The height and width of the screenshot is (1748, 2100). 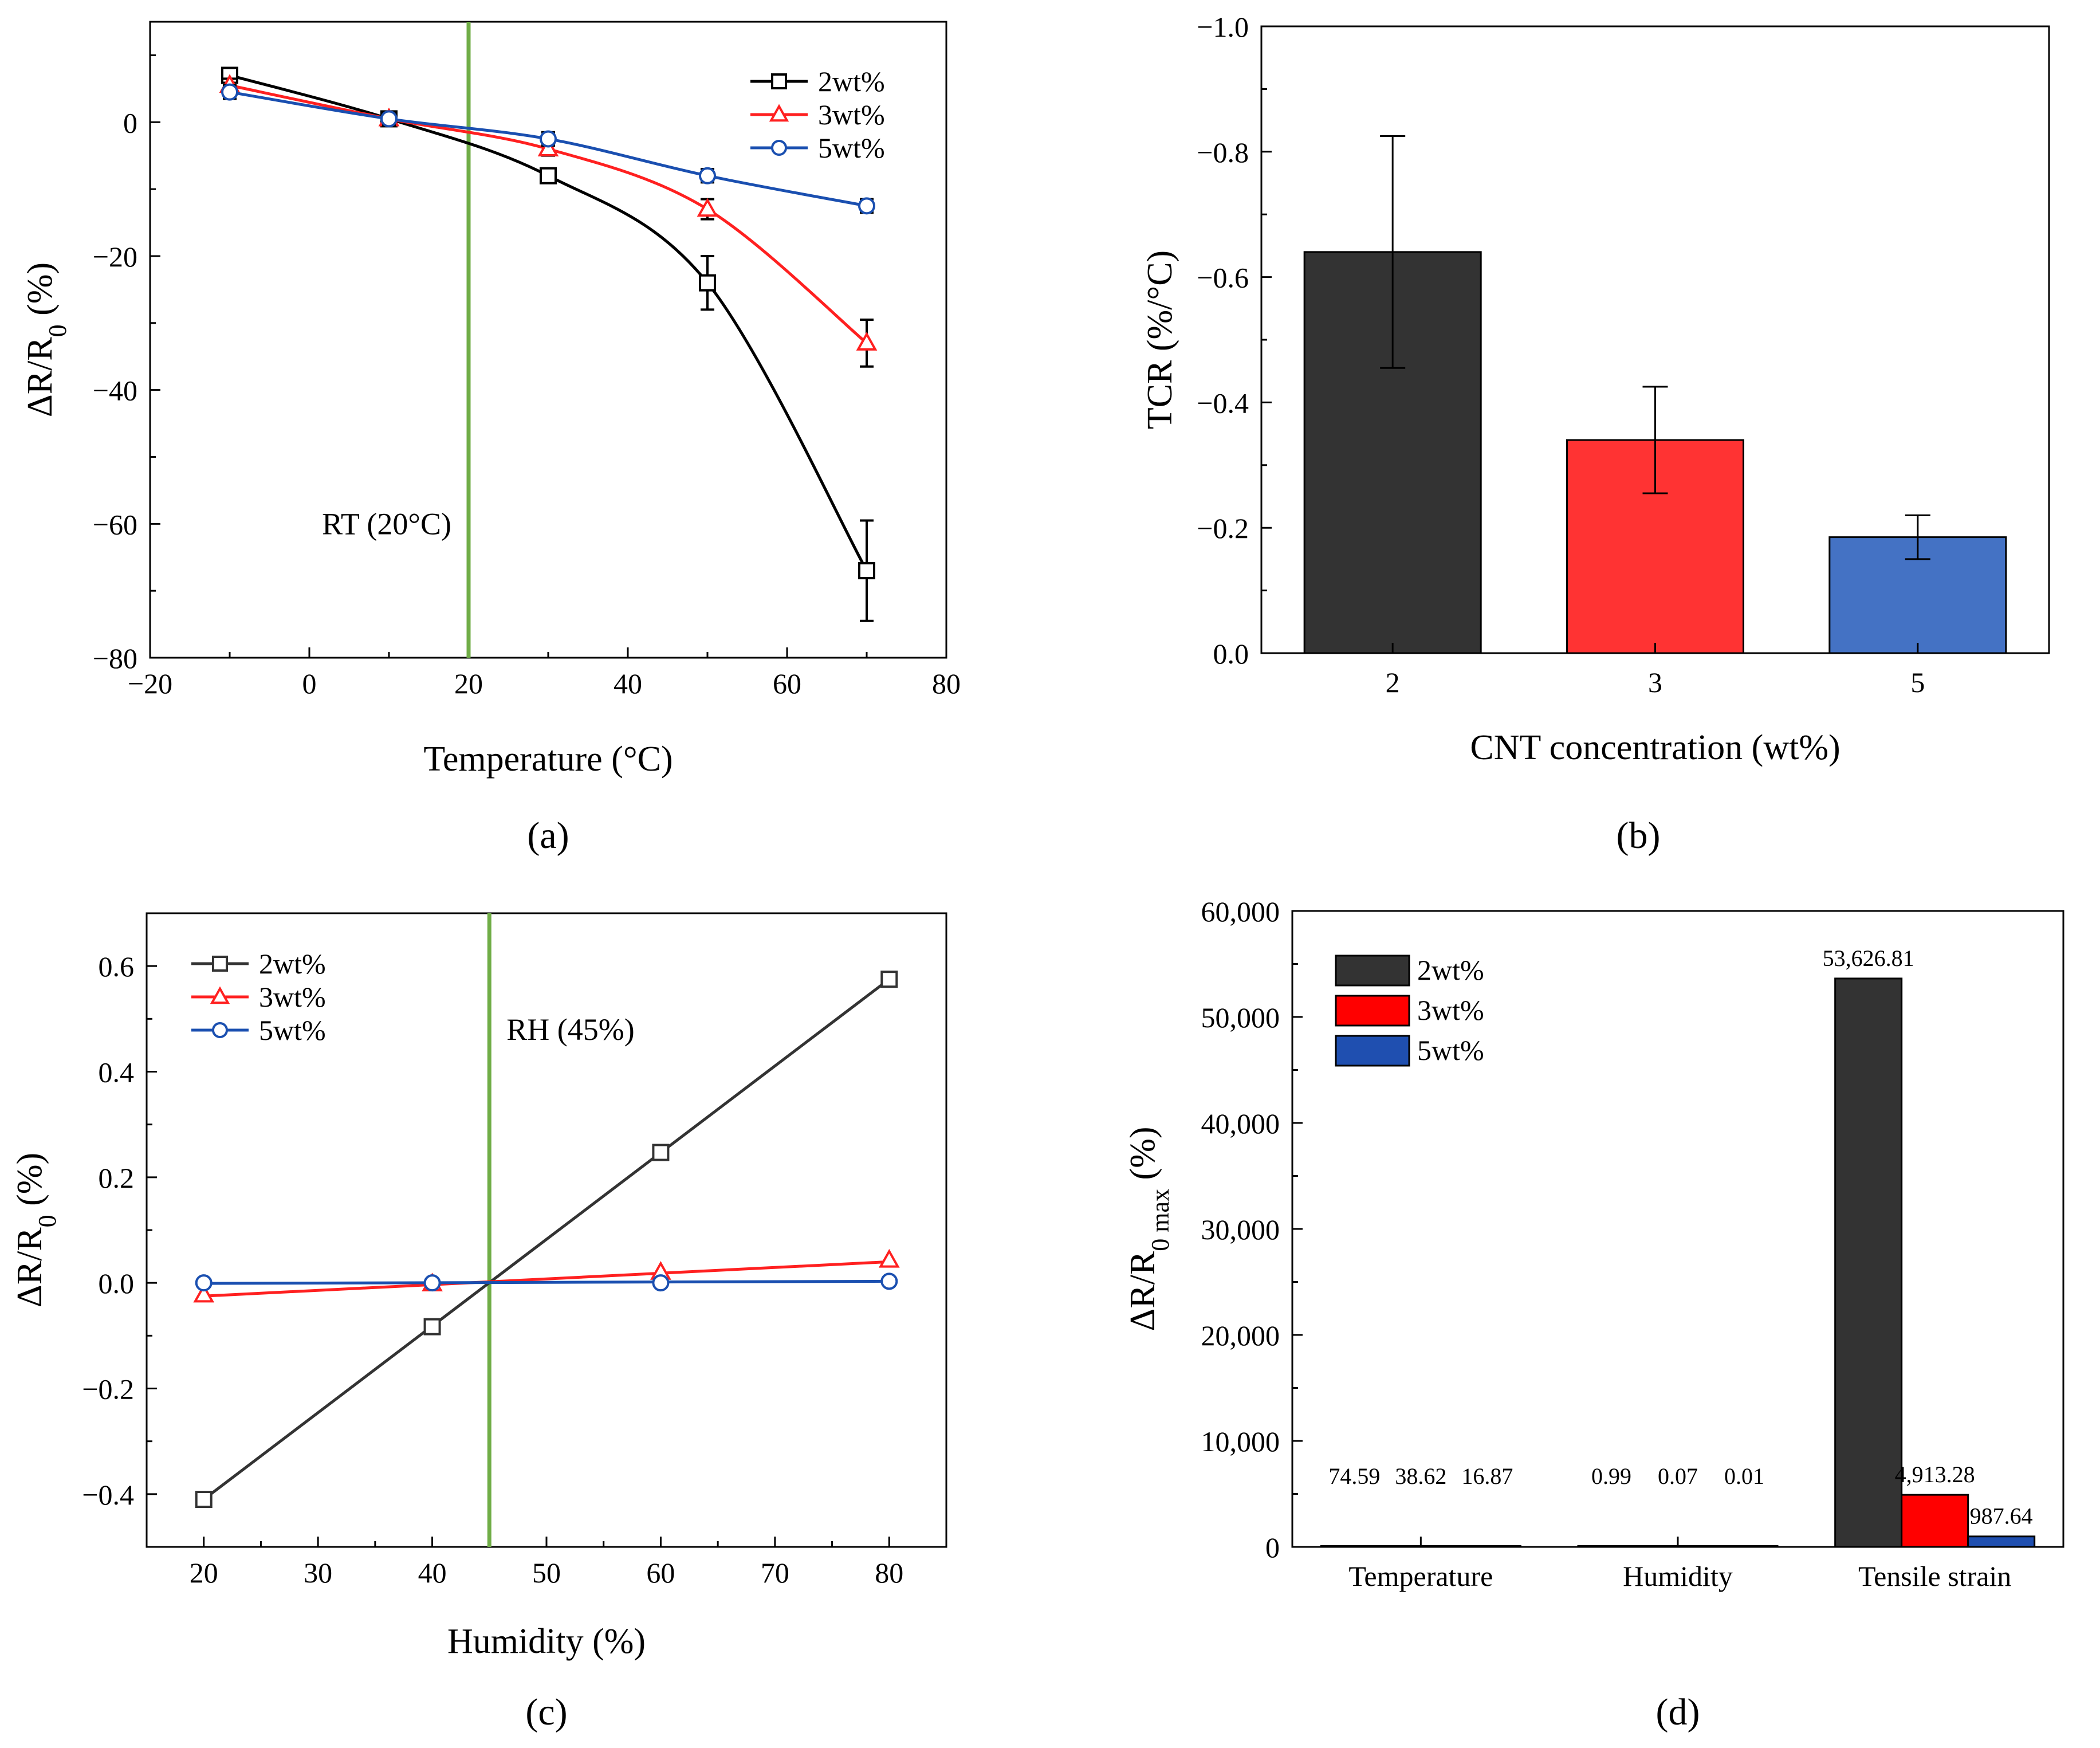 What do you see at coordinates (1655, 682) in the screenshot?
I see `x-tick-label-b: 3` at bounding box center [1655, 682].